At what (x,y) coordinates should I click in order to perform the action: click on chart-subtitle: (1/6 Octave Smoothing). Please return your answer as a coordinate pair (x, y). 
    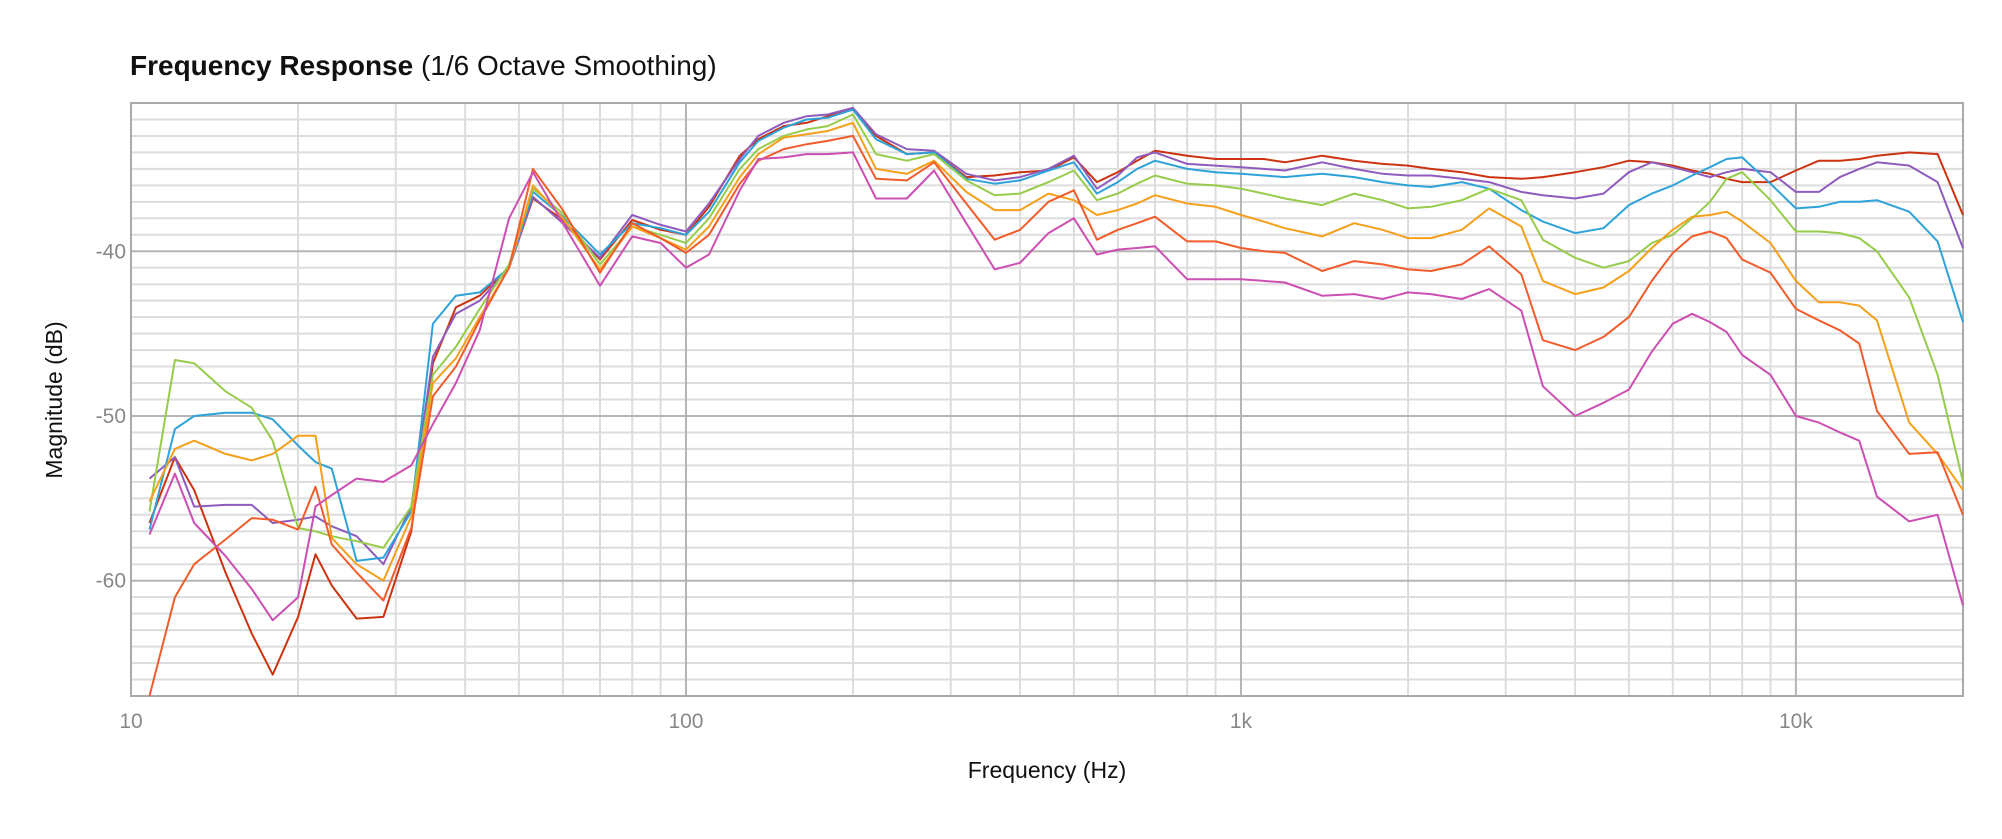
    Looking at the image, I should click on (568, 65).